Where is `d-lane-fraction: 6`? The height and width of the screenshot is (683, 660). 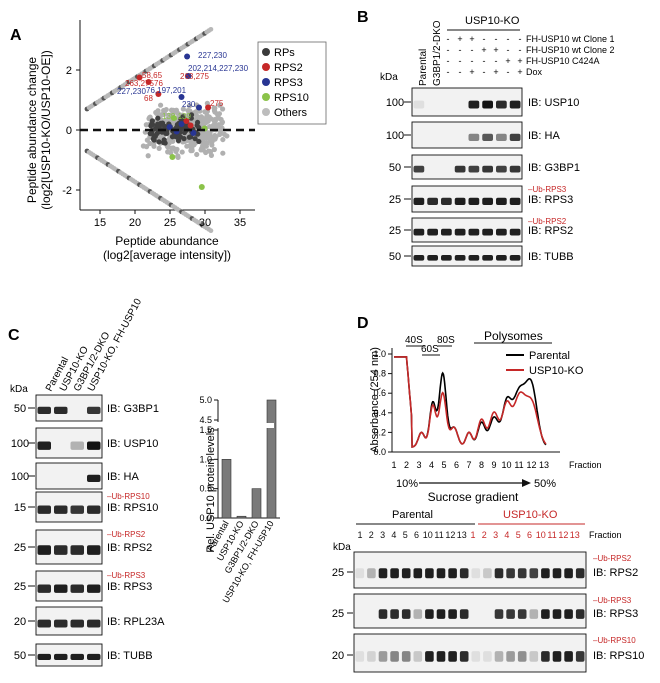 d-lane-fraction: 6 is located at coordinates (529, 535).